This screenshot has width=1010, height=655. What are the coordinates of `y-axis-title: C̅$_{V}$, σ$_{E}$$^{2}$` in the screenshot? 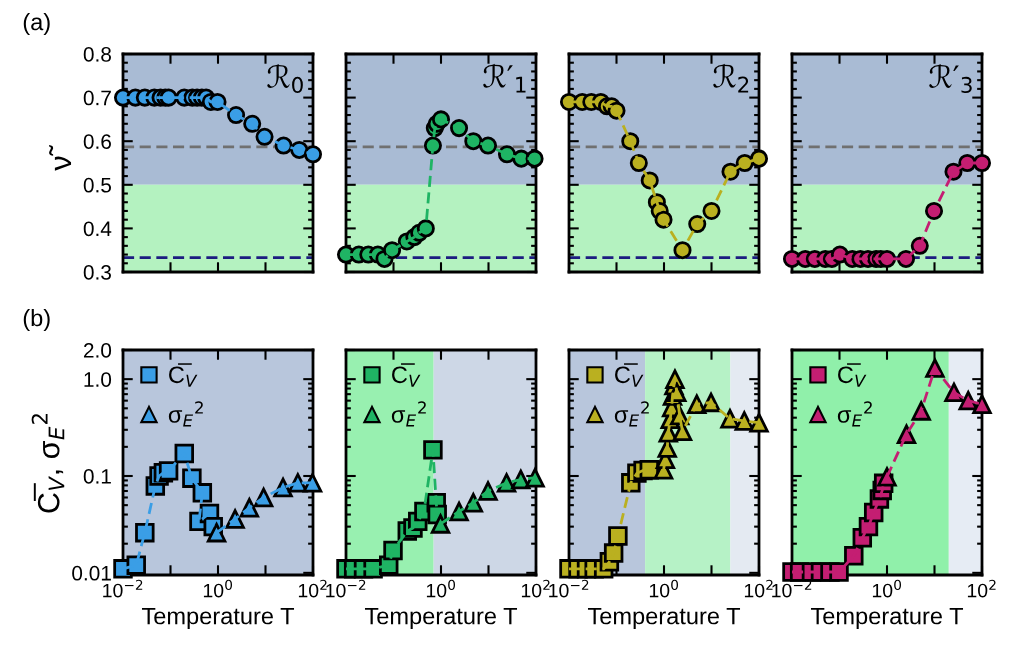 It's located at (48, 463).